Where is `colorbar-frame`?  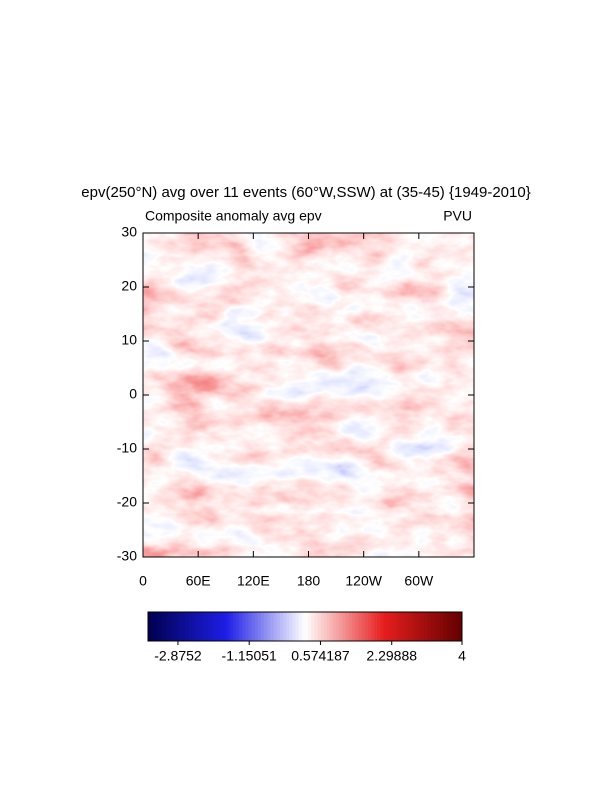 colorbar-frame is located at coordinates (305, 626).